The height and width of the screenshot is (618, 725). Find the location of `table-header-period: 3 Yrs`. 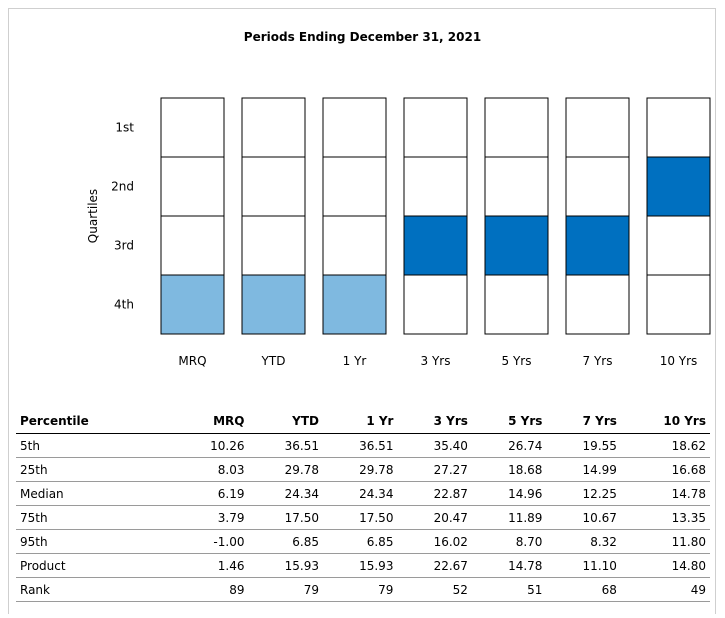

table-header-period: 3 Yrs is located at coordinates (434, 421).